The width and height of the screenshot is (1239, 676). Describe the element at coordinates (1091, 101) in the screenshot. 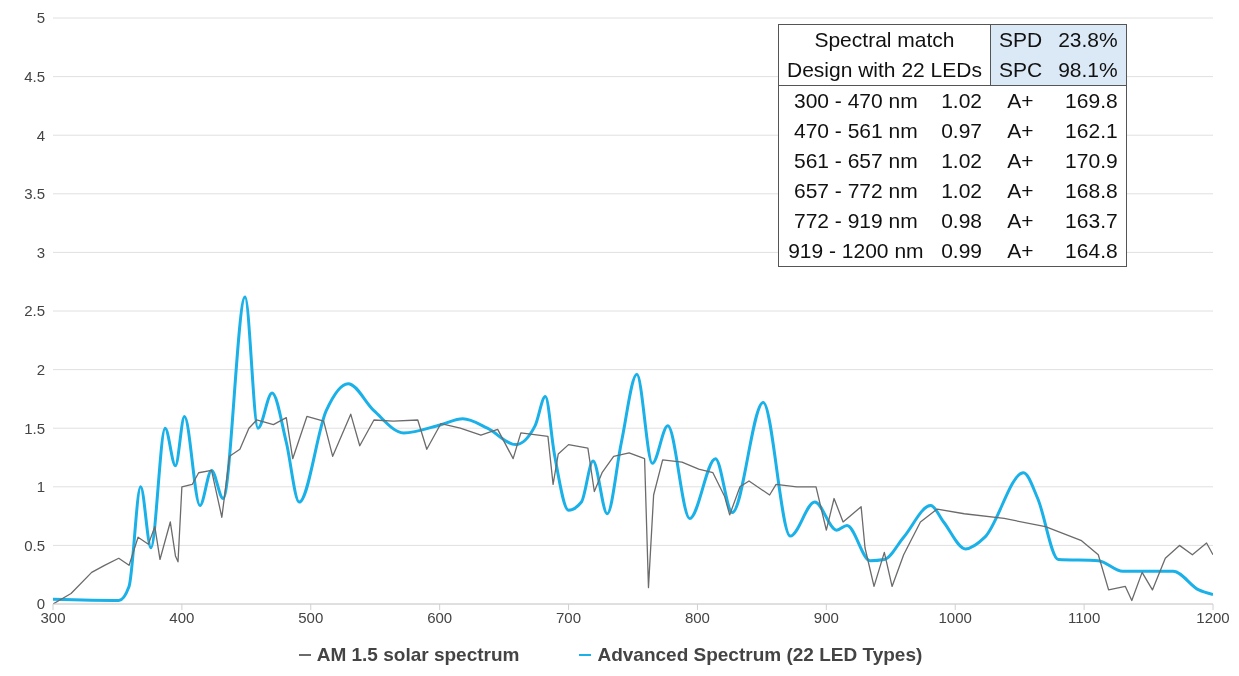

I see `annotation: 169.8` at that location.